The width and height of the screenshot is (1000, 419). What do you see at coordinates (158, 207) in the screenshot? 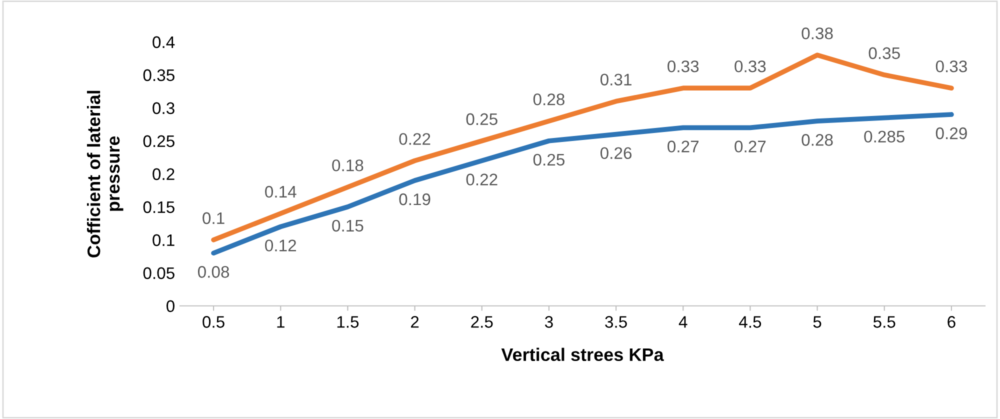
I see `y-tick-label: 0.15` at bounding box center [158, 207].